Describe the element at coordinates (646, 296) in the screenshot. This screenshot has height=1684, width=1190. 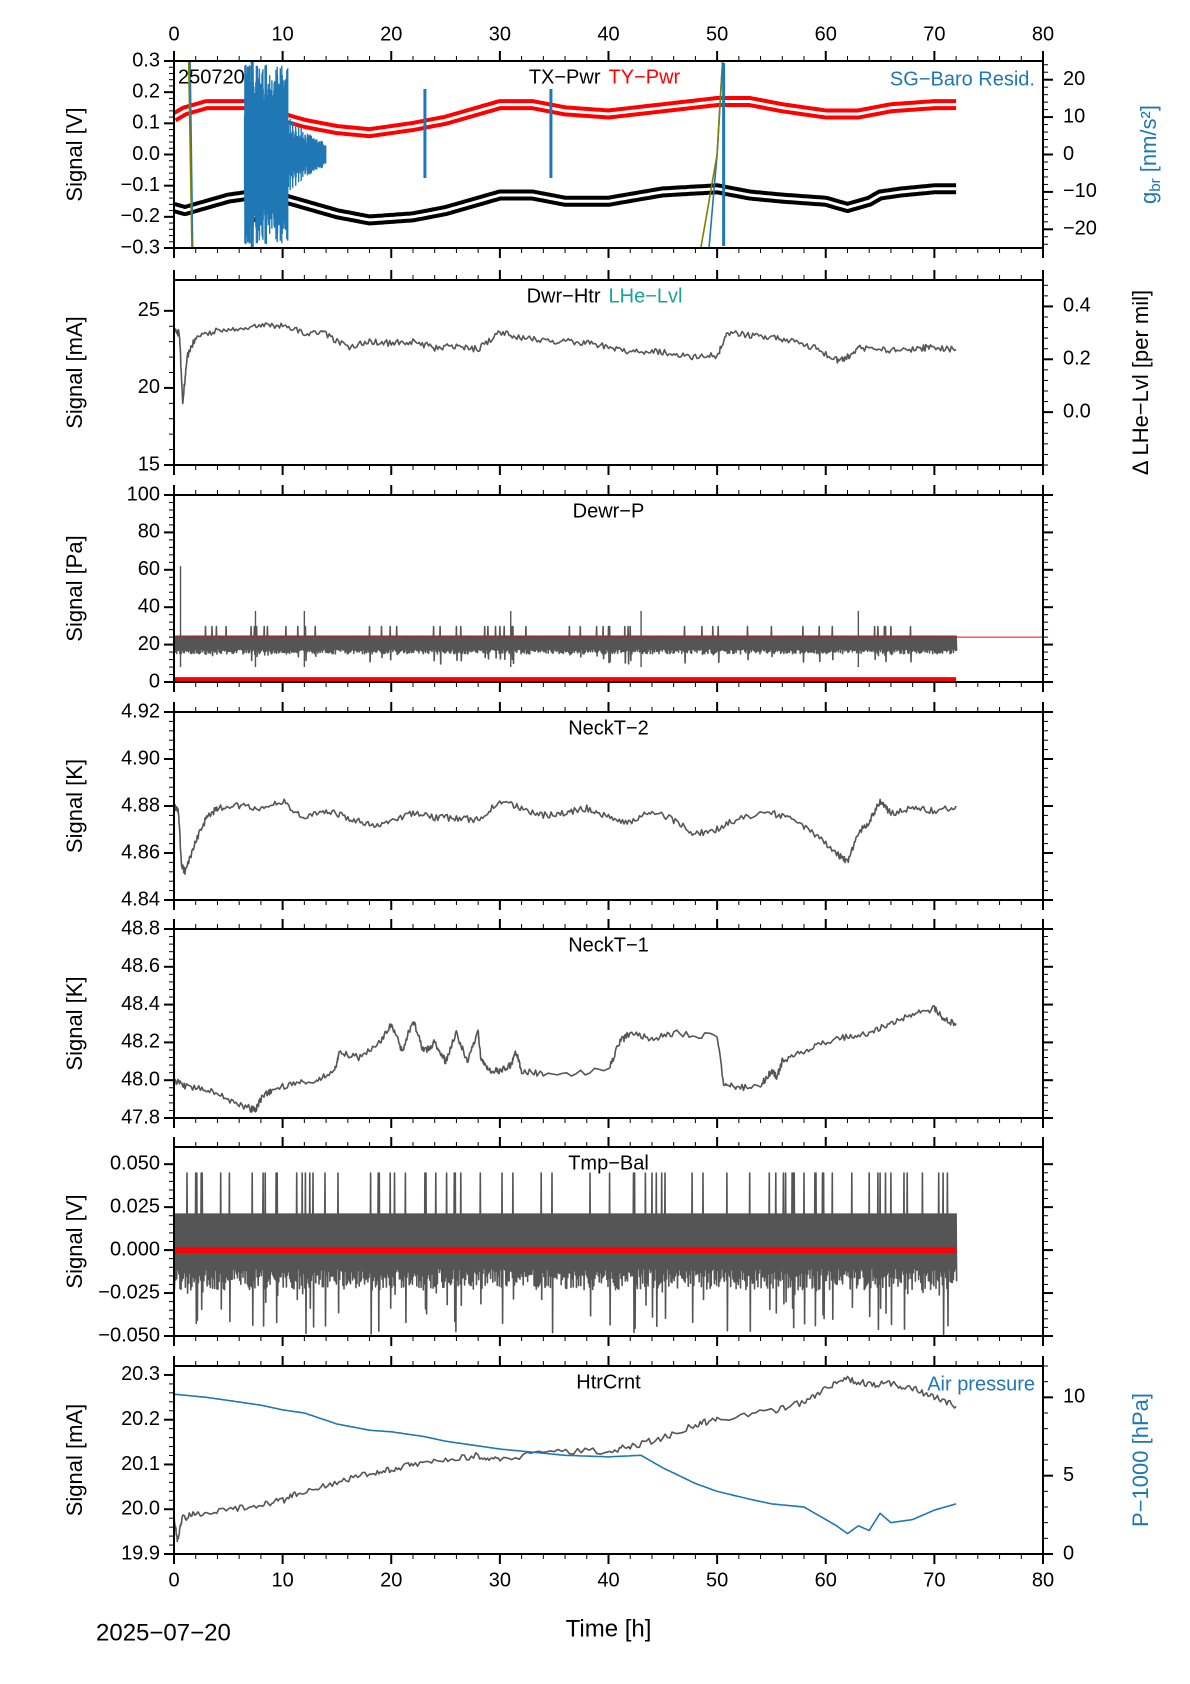
I see `title2-p2: LHe−Lvl` at that location.